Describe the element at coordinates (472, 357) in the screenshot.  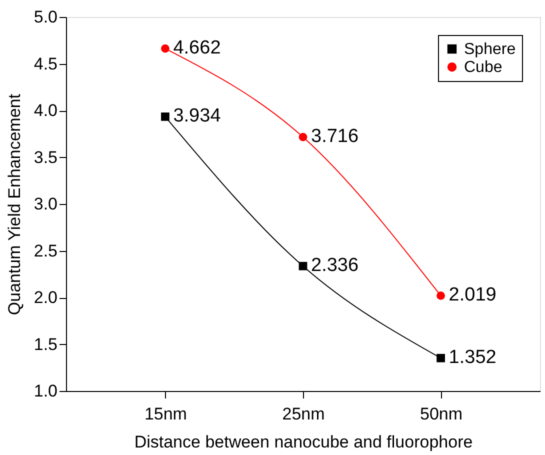
I see `data-label: 1.352` at that location.